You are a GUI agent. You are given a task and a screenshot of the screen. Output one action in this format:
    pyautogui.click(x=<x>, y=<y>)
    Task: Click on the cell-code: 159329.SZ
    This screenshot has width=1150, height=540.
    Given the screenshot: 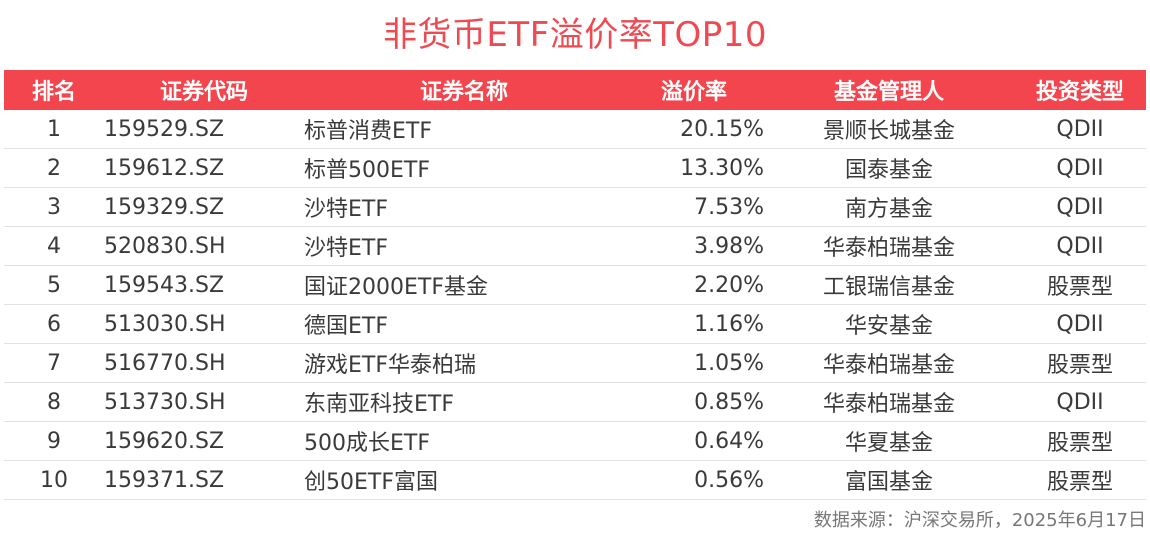 What is the action you would take?
    pyautogui.click(x=204, y=207)
    